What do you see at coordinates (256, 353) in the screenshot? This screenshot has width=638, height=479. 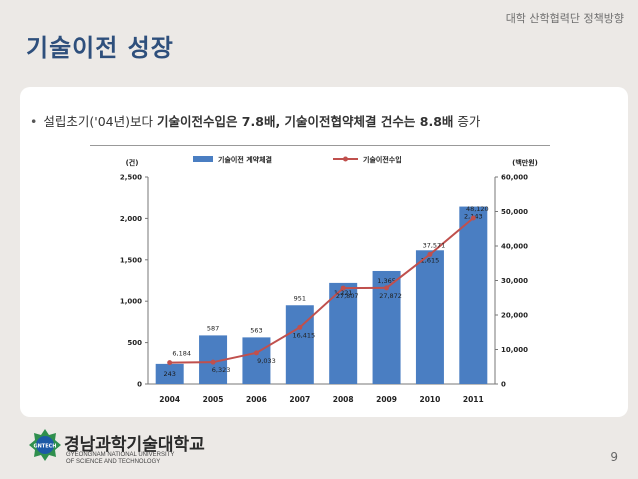 I see `revenue-point-2006` at bounding box center [256, 353].